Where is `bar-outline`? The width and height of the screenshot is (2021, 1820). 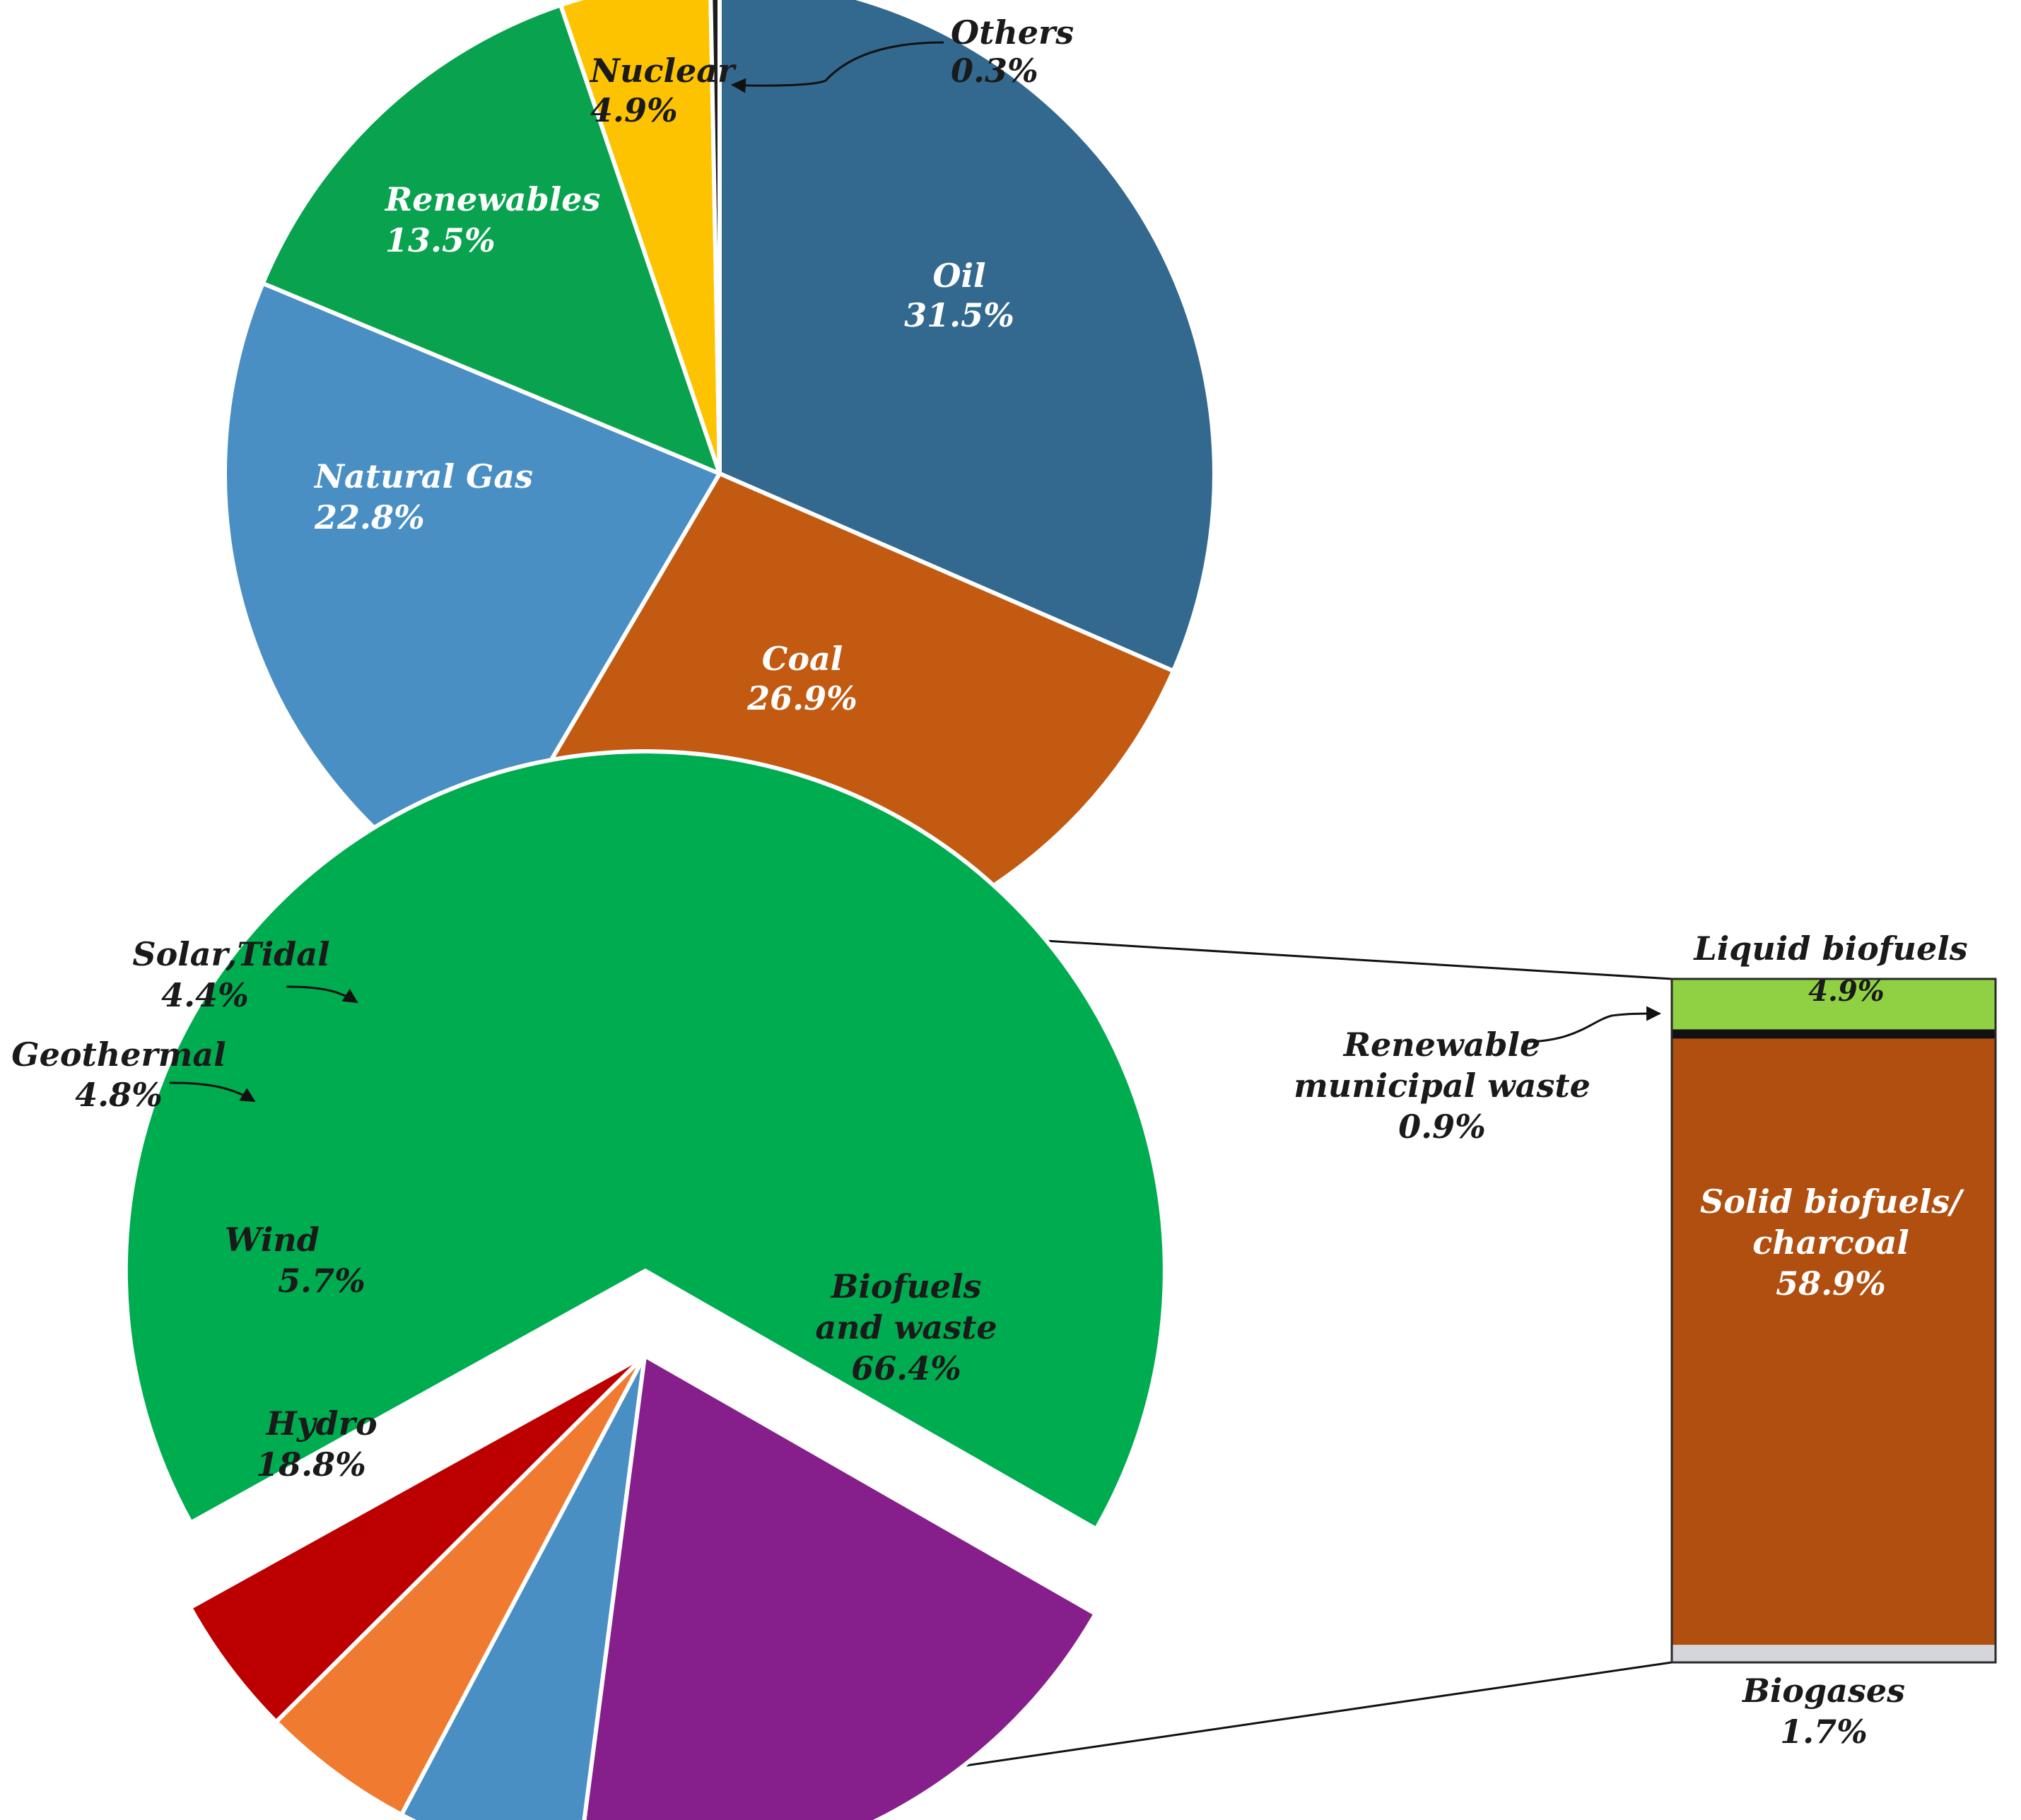 bar-outline is located at coordinates (1833, 1321).